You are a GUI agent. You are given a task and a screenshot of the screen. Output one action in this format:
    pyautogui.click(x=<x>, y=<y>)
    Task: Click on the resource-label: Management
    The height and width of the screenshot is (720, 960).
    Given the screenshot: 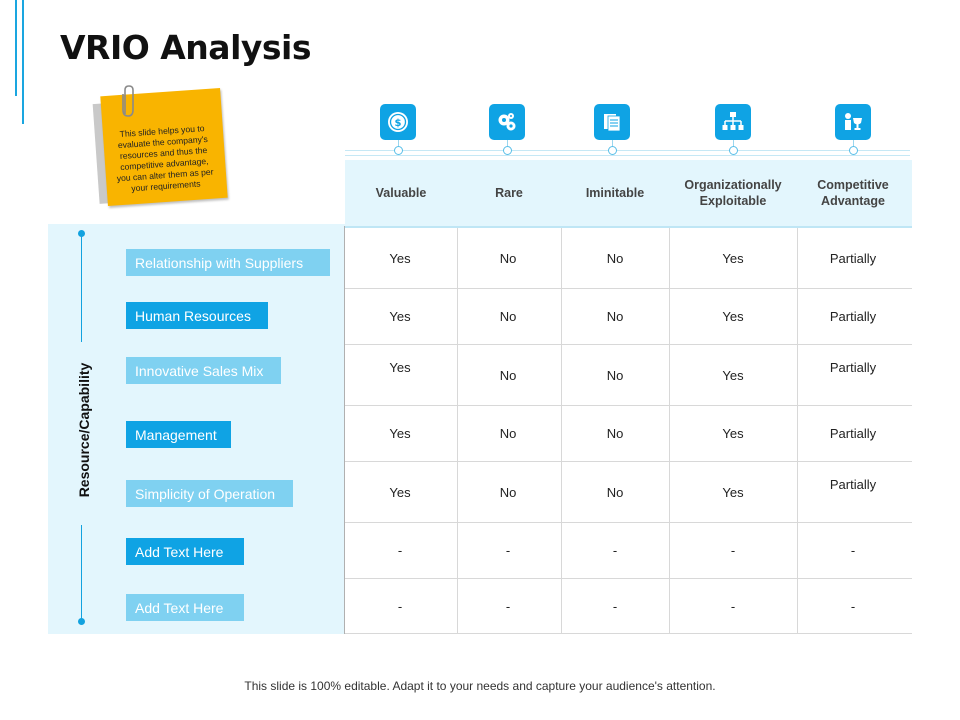 What is the action you would take?
    pyautogui.click(x=178, y=434)
    